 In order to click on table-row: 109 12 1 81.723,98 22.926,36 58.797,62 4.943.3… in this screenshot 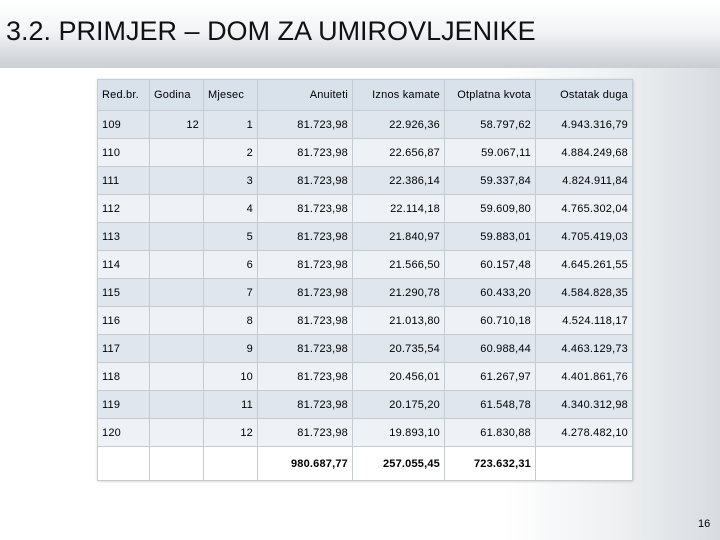, I will do `click(365, 124)`.